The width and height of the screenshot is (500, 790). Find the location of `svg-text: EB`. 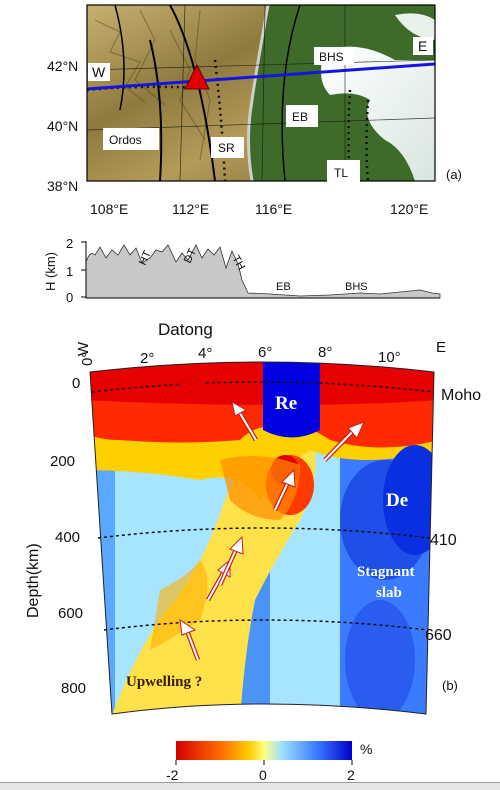

svg-text: EB is located at coordinates (300, 117).